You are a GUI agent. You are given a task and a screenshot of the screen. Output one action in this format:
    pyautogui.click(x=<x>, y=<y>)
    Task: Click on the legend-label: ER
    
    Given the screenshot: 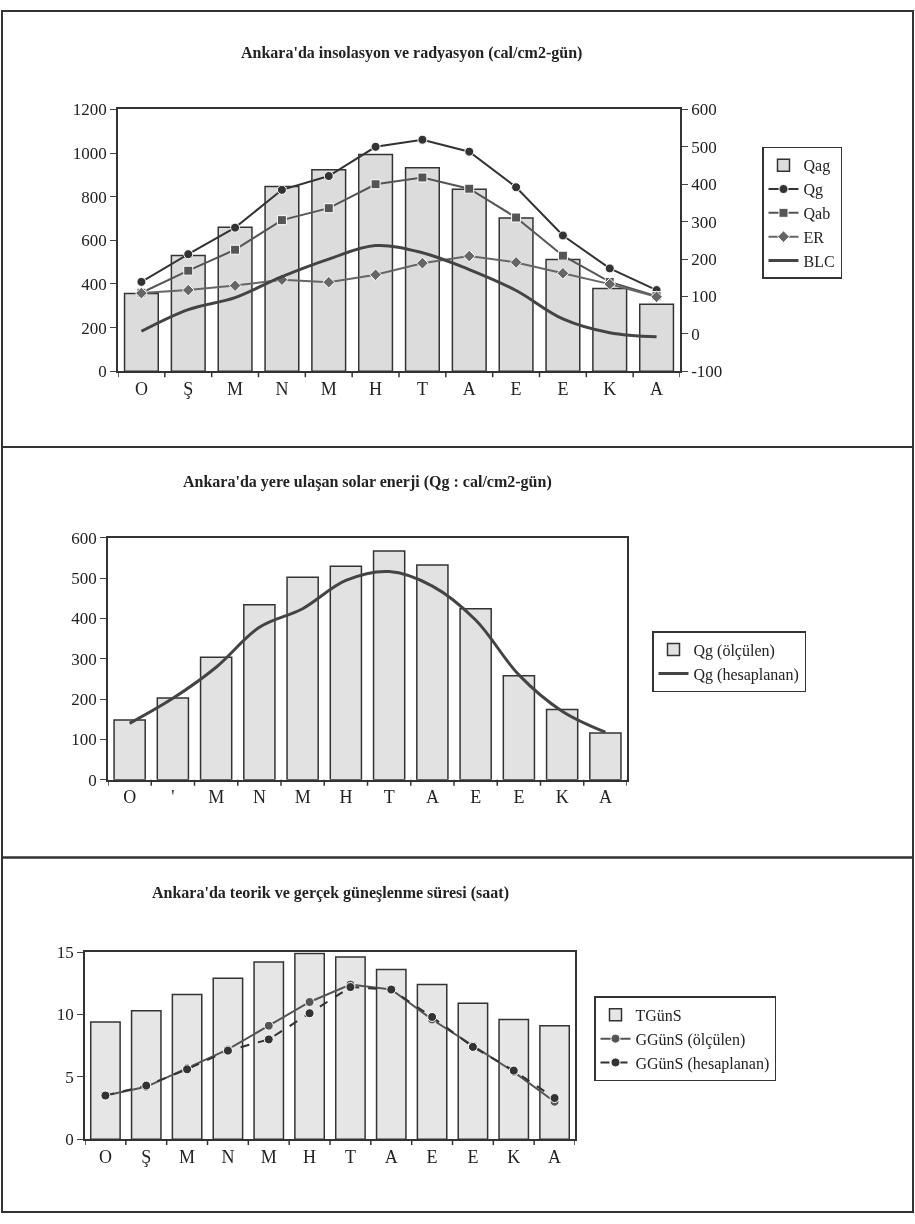 What is the action you would take?
    pyautogui.click(x=814, y=237)
    